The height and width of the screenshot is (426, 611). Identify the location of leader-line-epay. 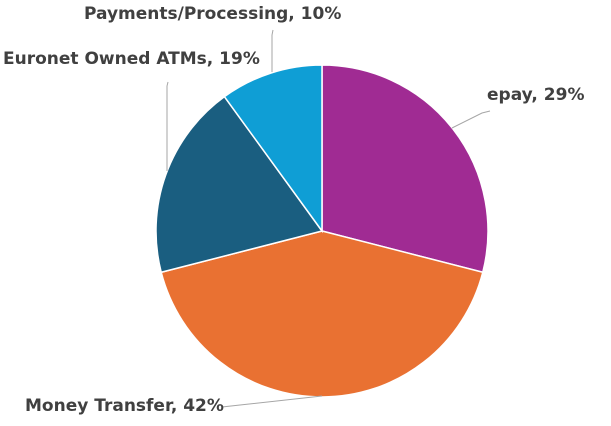
(471, 119).